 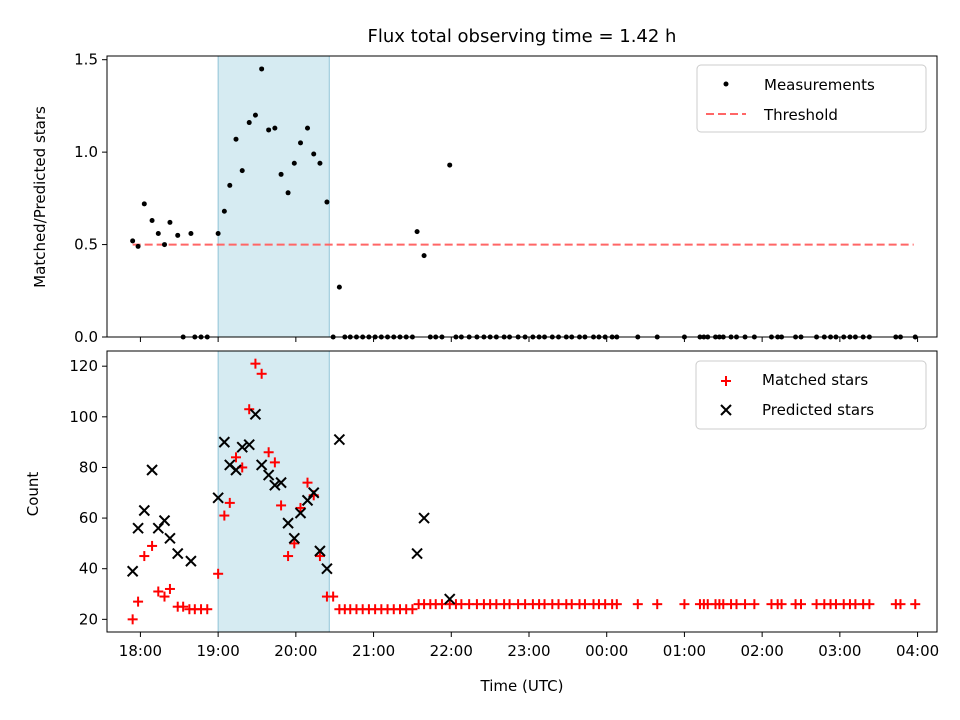 What do you see at coordinates (86, 337) in the screenshot?
I see `y-tick-label: 0.0` at bounding box center [86, 337].